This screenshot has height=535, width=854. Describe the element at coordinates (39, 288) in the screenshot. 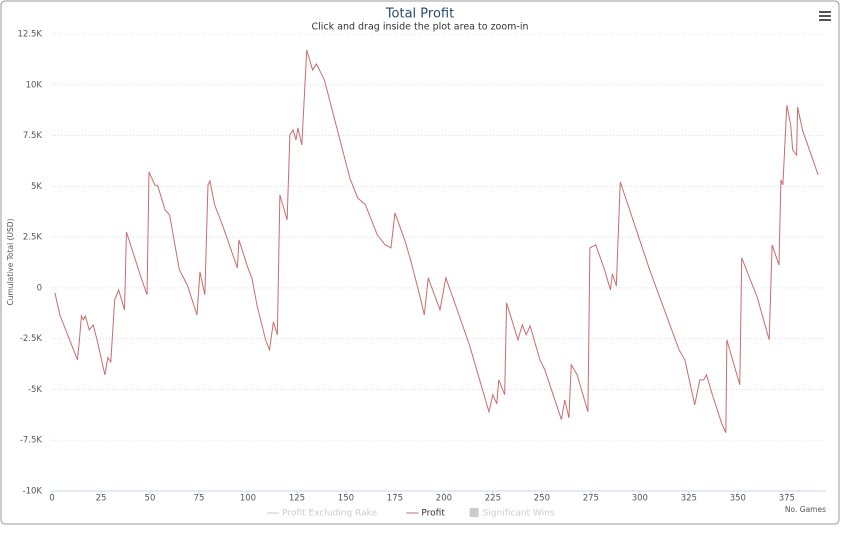

I see `y-tick-label: 0` at that location.